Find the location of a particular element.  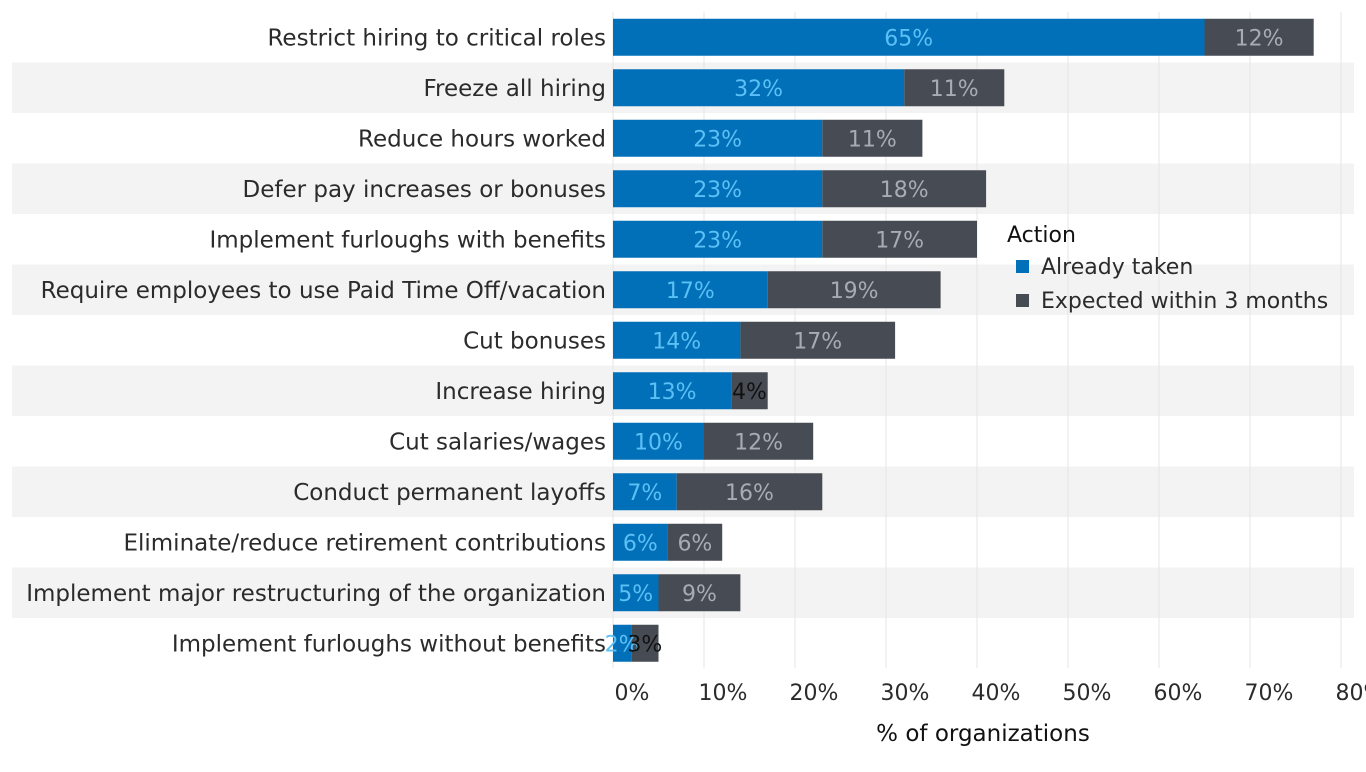

value-label-expected: 19% is located at coordinates (854, 291).